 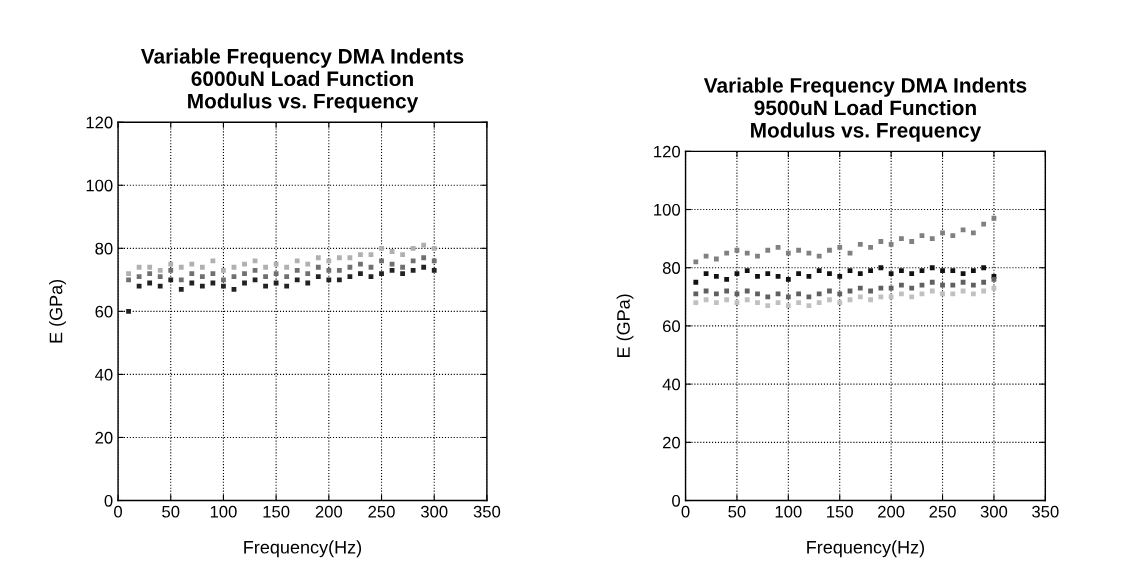 I want to click on x-tick-label: 150, so click(x=840, y=511).